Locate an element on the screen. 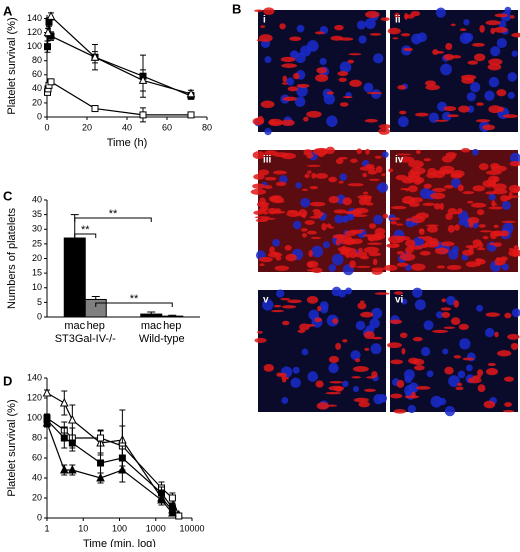  x-tick-label: 100 is located at coordinates (119, 528).